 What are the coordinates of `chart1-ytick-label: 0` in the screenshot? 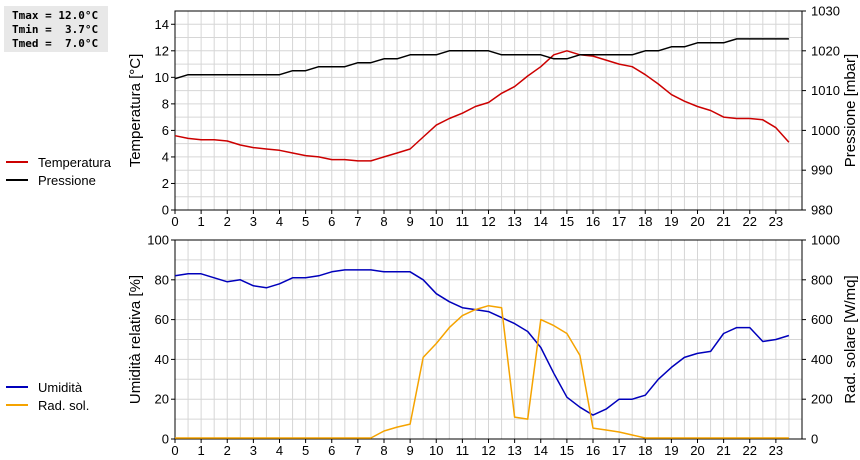 It's located at (165, 210).